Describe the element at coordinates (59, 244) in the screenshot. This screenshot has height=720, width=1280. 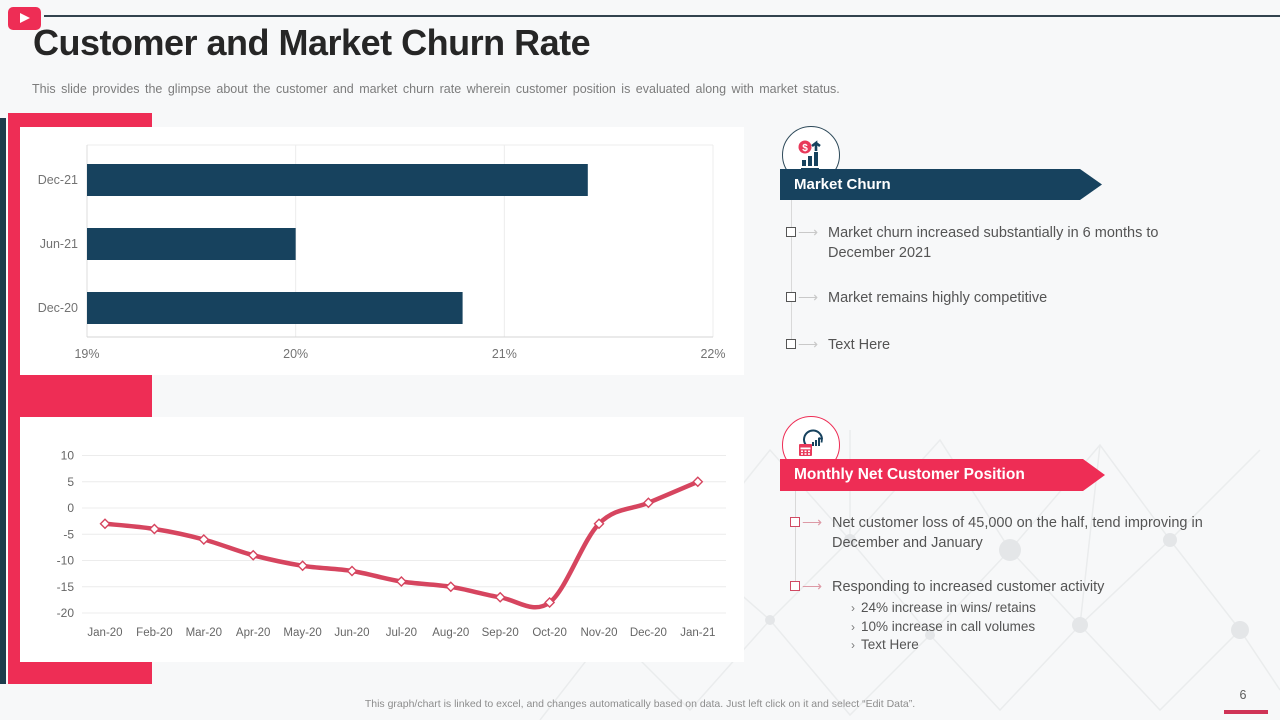
I see `svg-text: Jun-21` at that location.